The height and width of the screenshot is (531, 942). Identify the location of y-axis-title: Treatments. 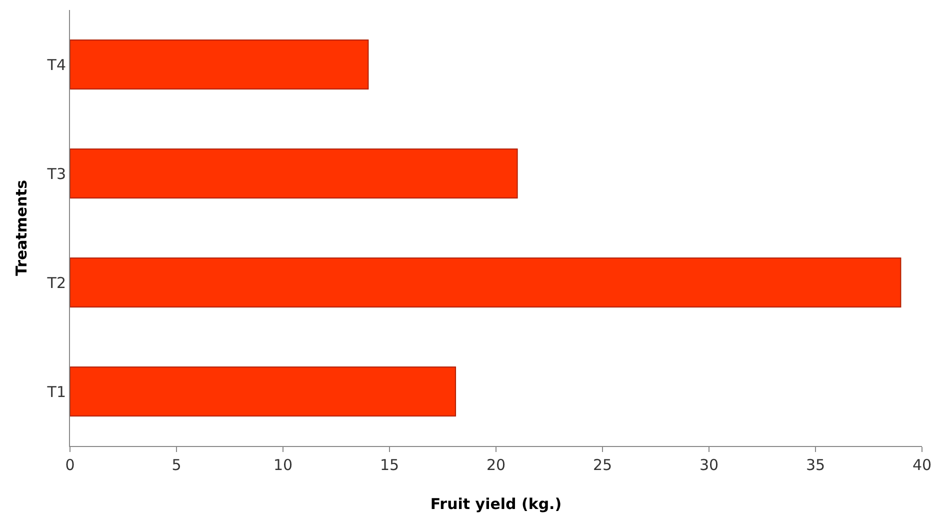
(21, 228).